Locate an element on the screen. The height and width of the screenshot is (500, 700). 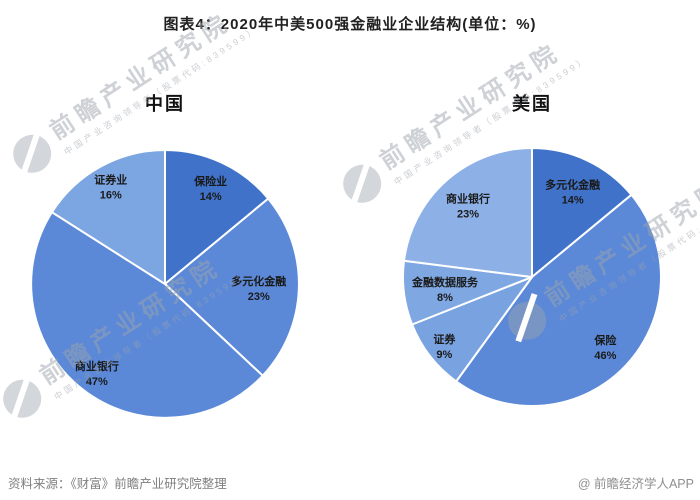
qianzhan-logo-icon is located at coordinates (362, 183).